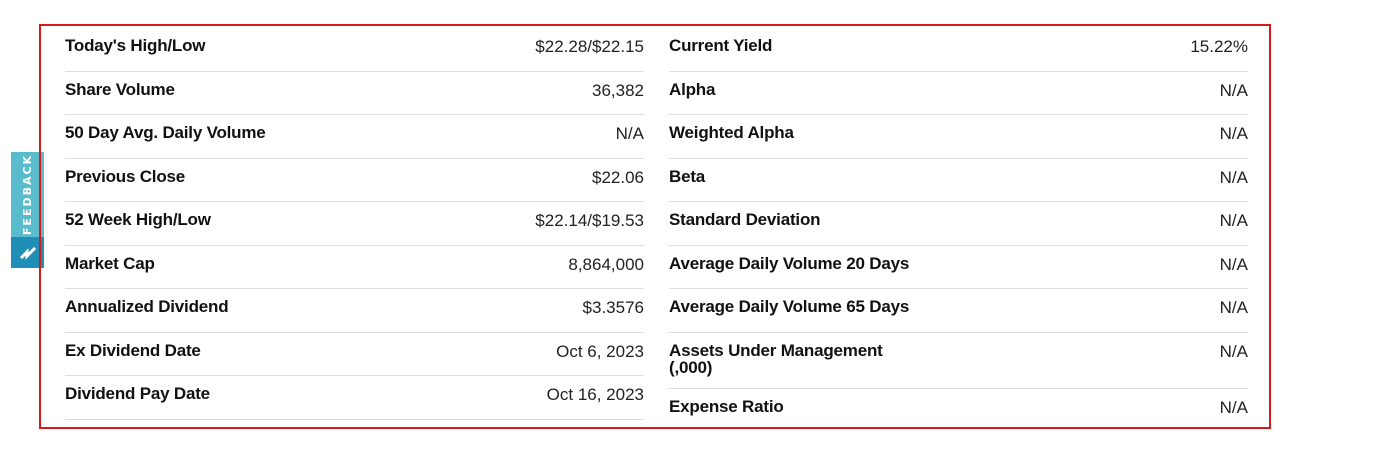  I want to click on stat-label: Beta, so click(687, 176).